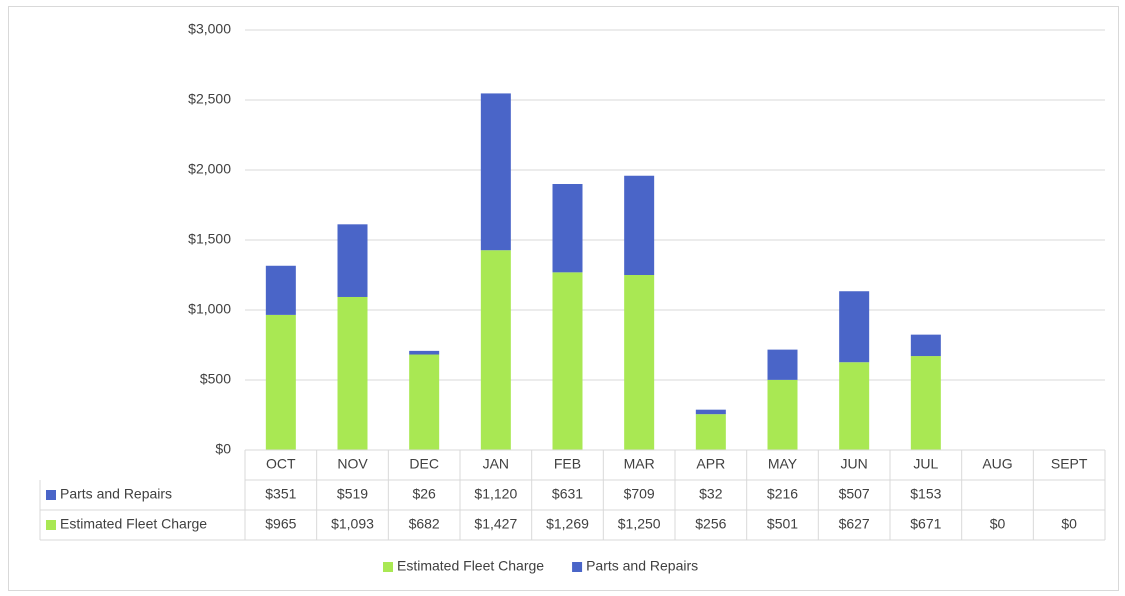 This screenshot has width=1125, height=596. Describe the element at coordinates (782, 524) in the screenshot. I see `table-value: $501` at that location.